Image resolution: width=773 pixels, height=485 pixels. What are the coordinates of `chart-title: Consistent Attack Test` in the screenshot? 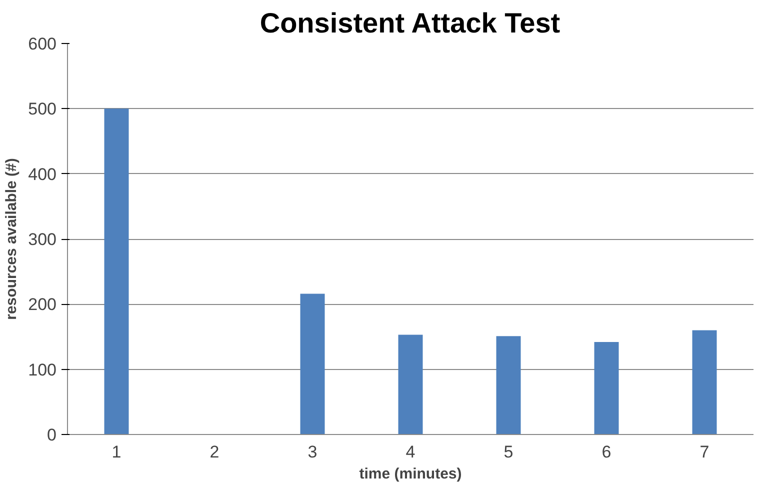 It's located at (410, 23).